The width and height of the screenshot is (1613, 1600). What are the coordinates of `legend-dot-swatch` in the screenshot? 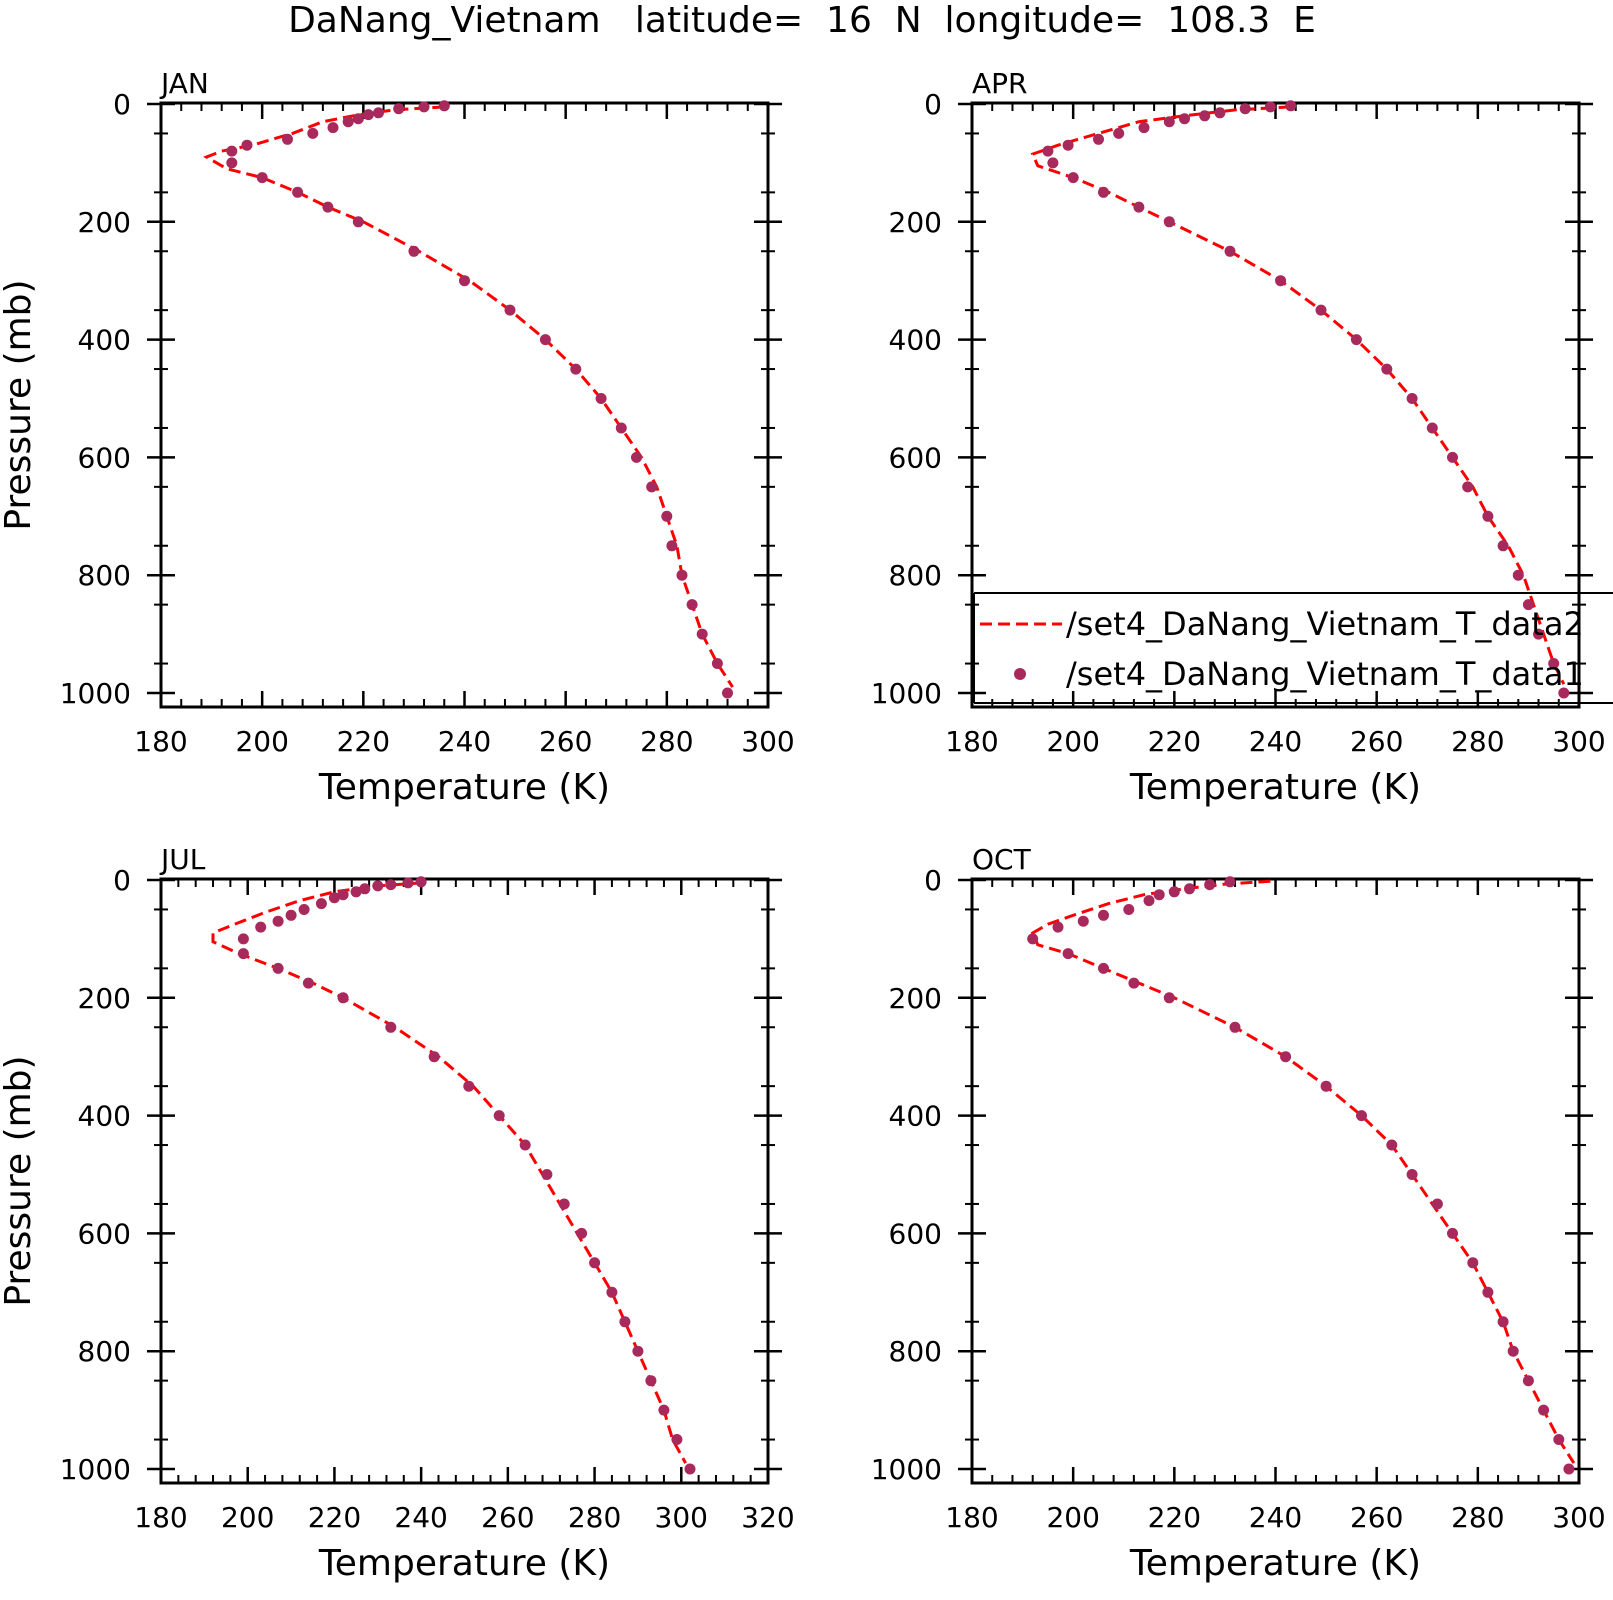 It's located at (1020, 674).